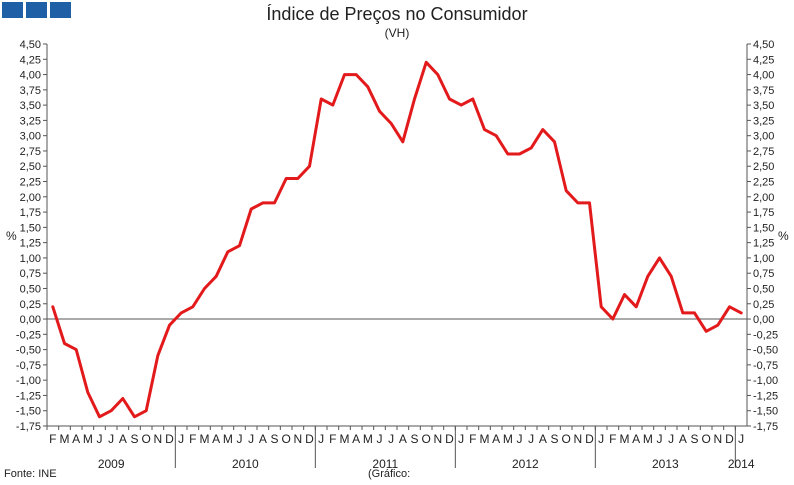 The height and width of the screenshot is (485, 794). I want to click on y-tick-label-left: 2,00, so click(30, 198).